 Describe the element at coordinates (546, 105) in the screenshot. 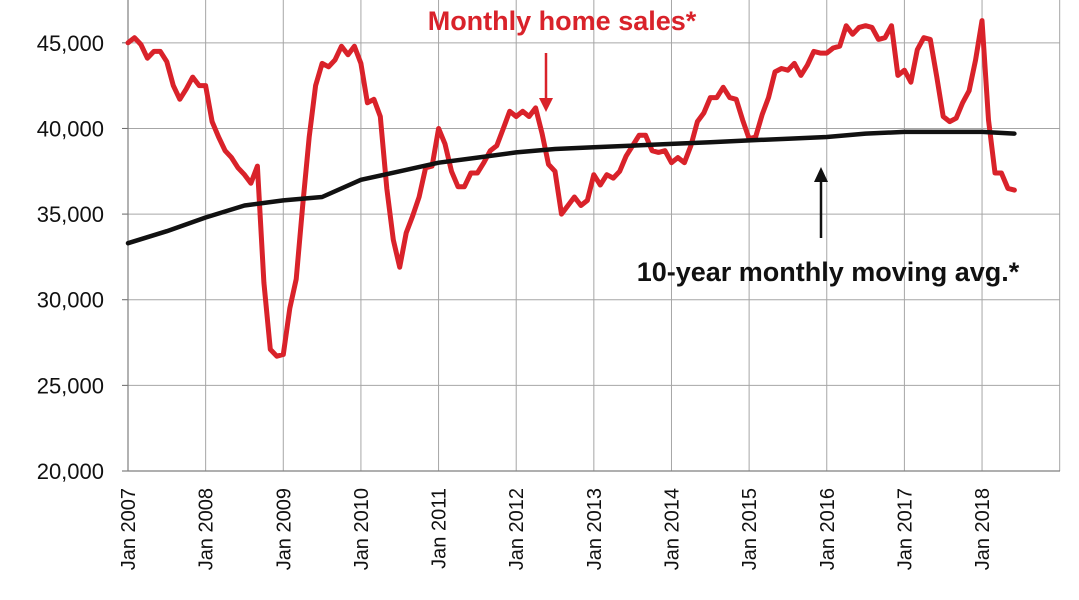

I see `sales-annotation-arrowhead` at that location.